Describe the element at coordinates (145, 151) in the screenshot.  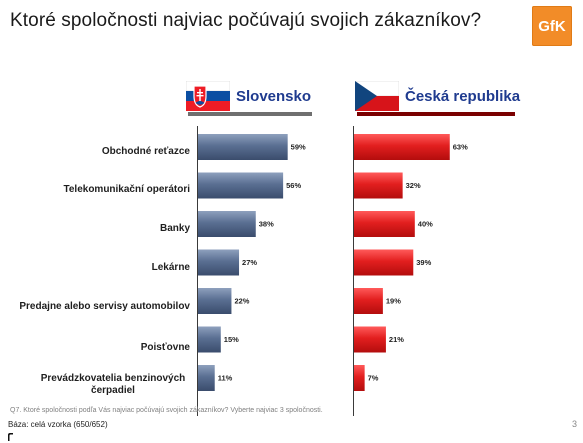
I see `category-label: Obchodné reťazce` at that location.